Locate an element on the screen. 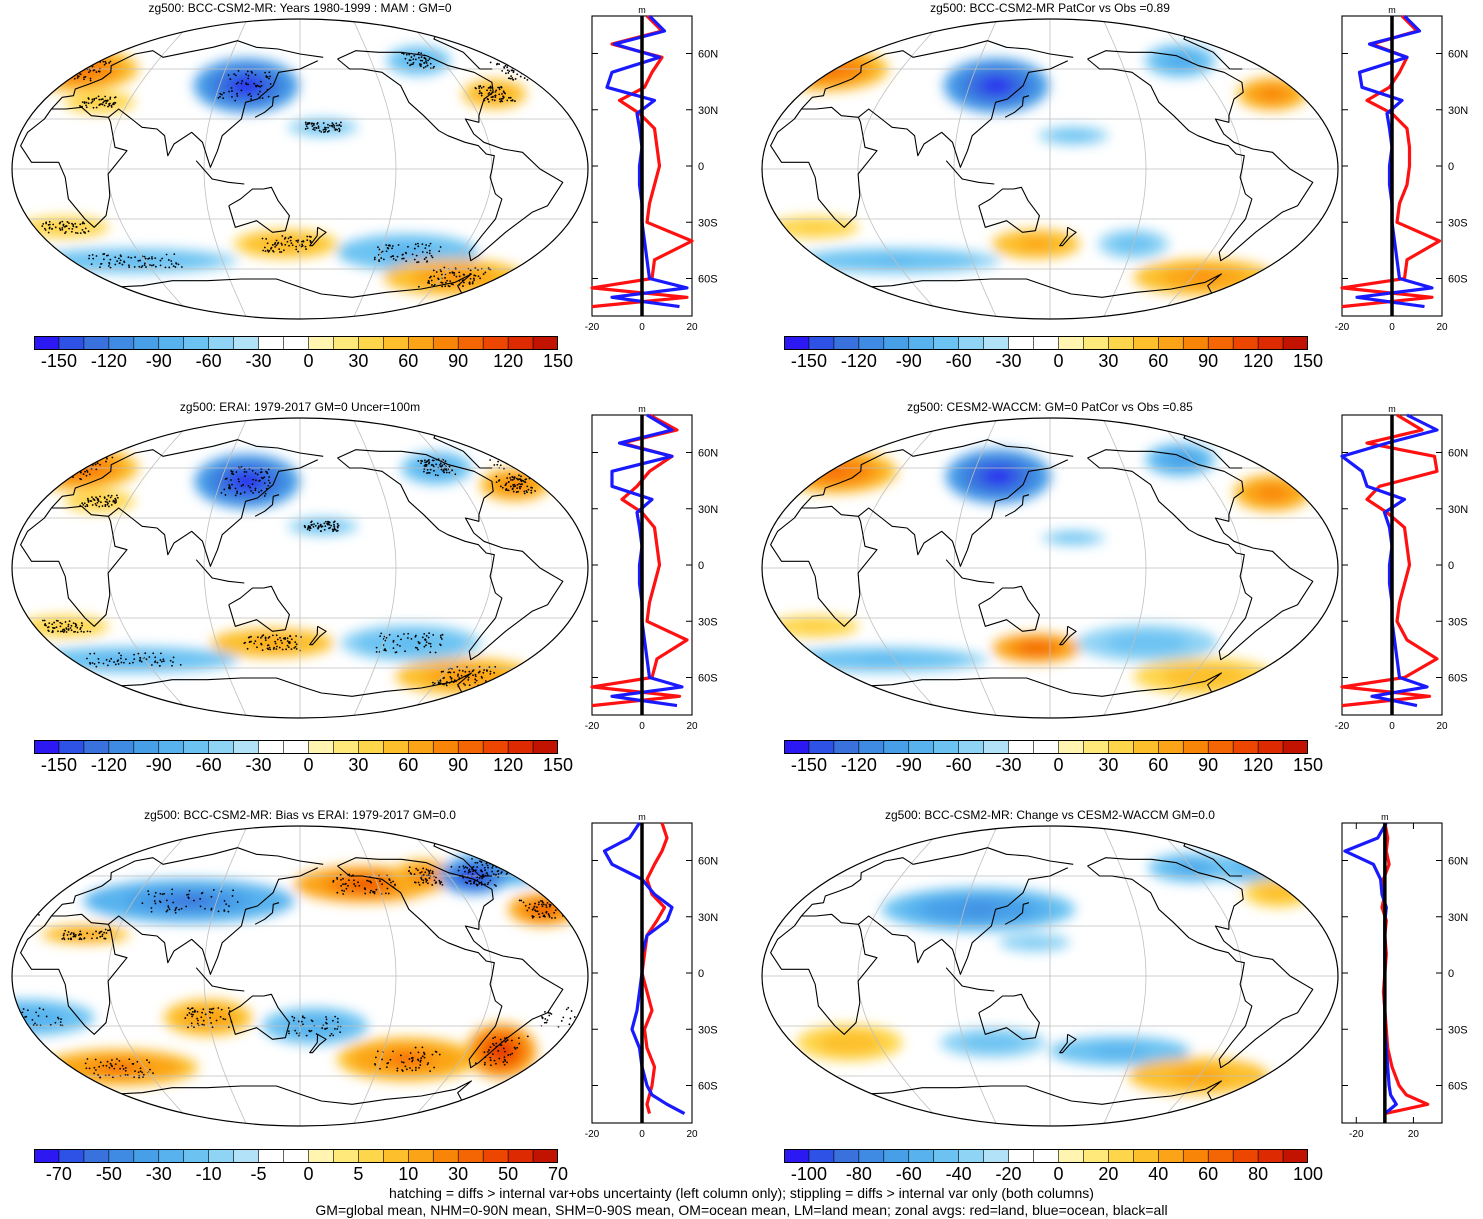  colorbar-tick-label: -30 is located at coordinates (1008, 765).